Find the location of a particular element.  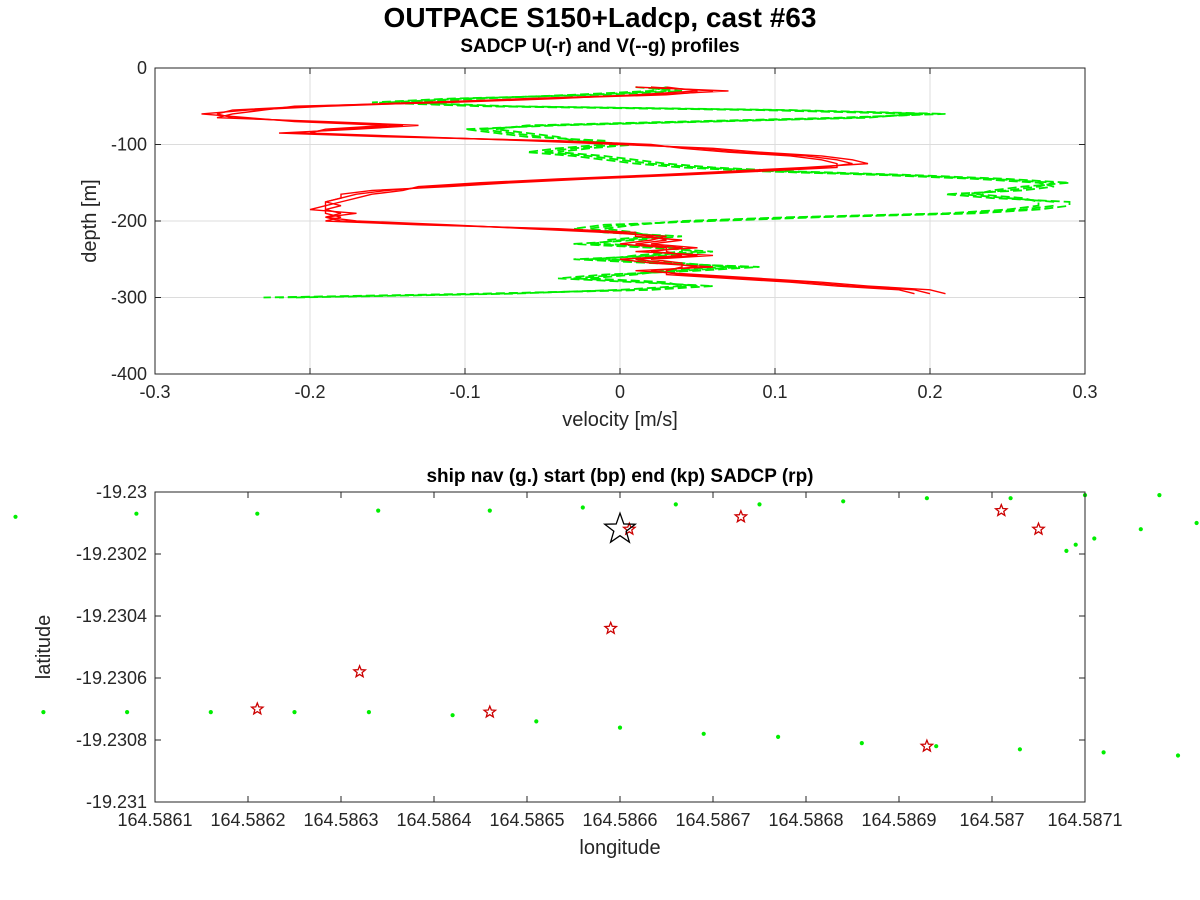

x-axis-label: longitude is located at coordinates (619, 848).